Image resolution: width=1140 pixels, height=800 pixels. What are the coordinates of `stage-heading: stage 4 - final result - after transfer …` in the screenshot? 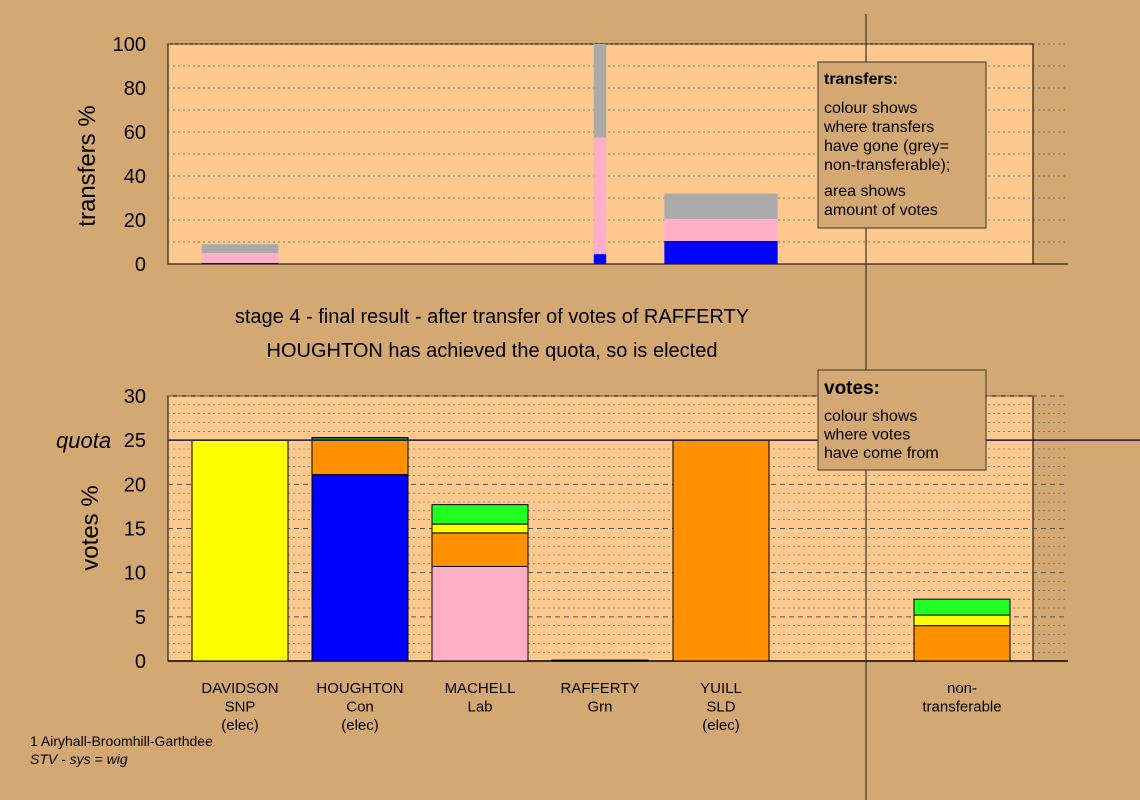 It's located at (492, 317).